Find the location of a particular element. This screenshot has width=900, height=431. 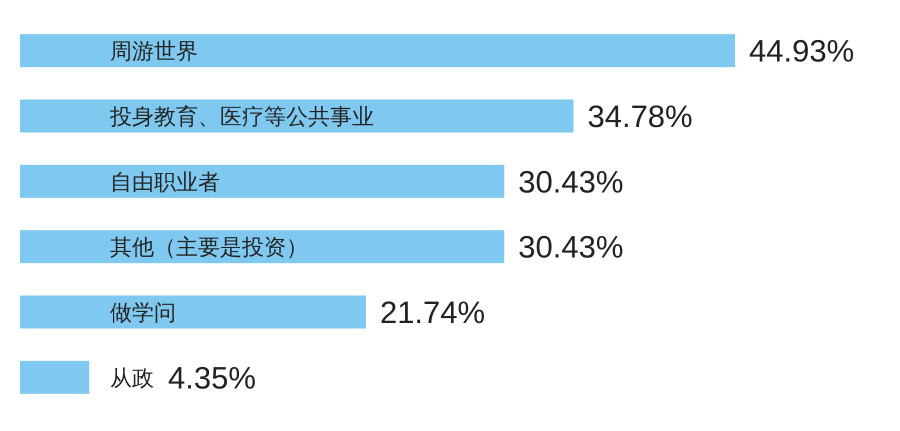

bar: 从政 4.35% is located at coordinates (138, 378).